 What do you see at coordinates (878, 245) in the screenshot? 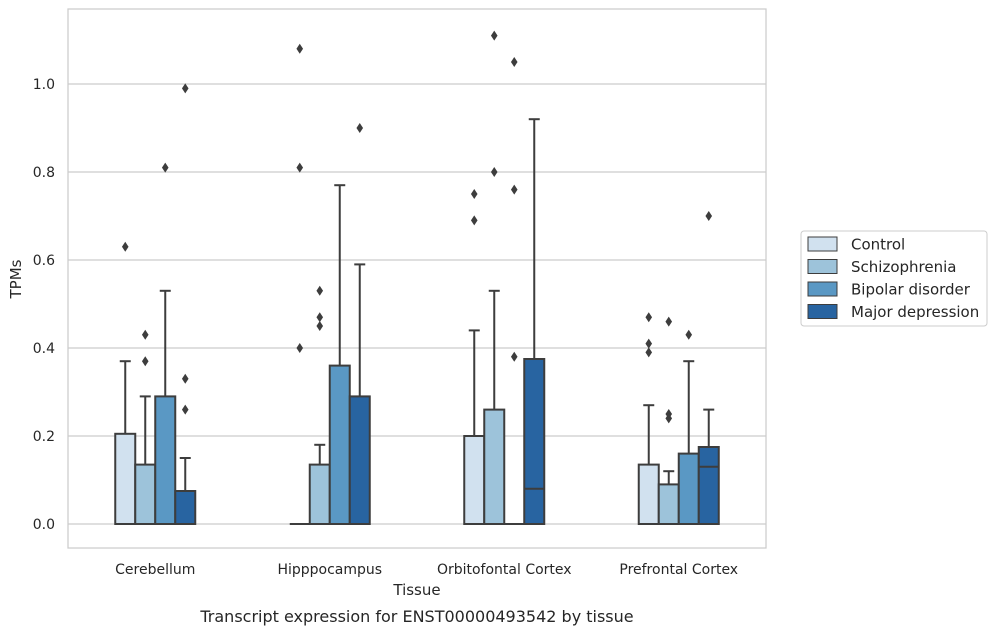
I see `legend-label: Control` at bounding box center [878, 245].